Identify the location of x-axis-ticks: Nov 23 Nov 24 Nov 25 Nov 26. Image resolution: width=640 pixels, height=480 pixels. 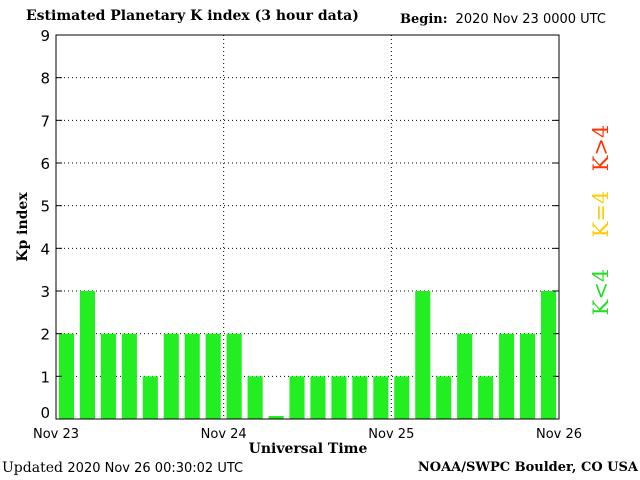
(307, 434).